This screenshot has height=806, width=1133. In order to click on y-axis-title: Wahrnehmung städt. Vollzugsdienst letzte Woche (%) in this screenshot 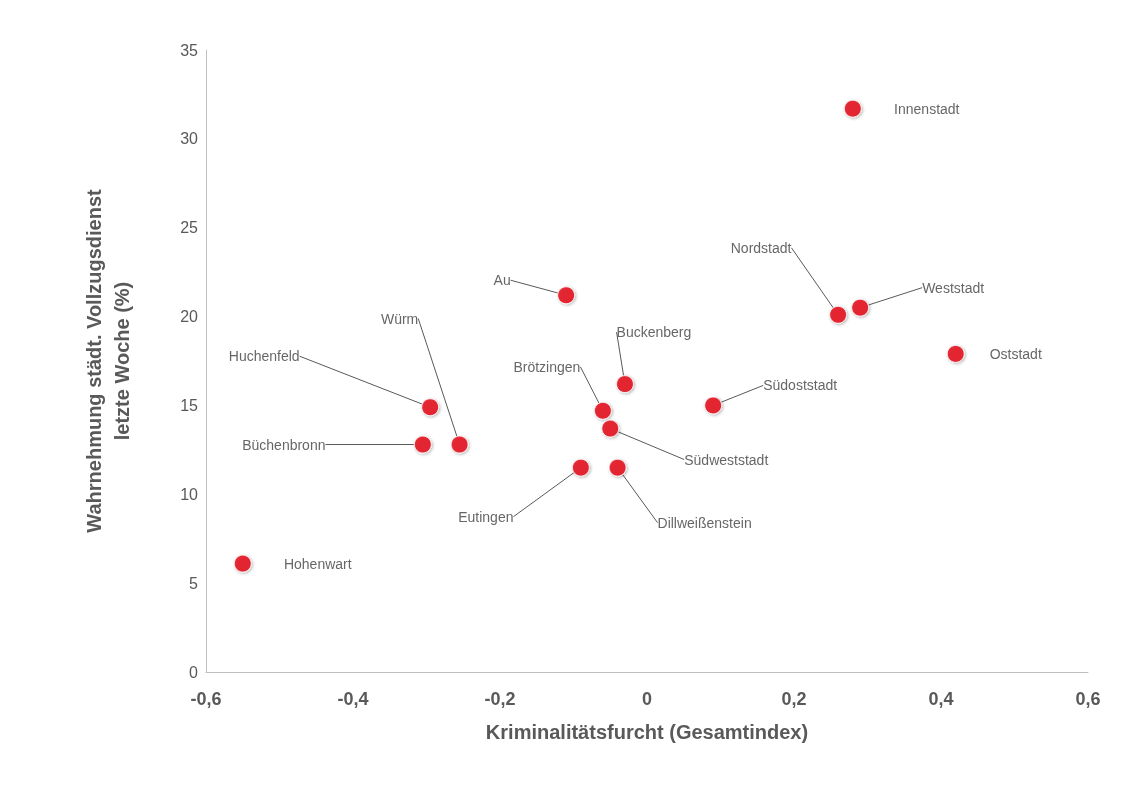, I will do `click(108, 360)`.